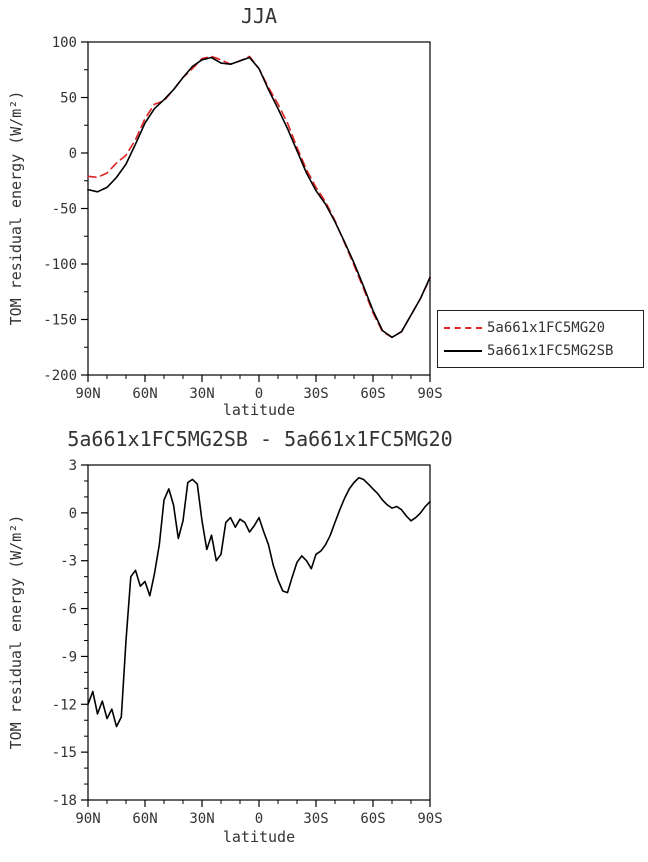 This screenshot has width=648, height=862. What do you see at coordinates (16, 208) in the screenshot?
I see `jja-y-axis-label: TOM residual energy (W/m²)` at bounding box center [16, 208].